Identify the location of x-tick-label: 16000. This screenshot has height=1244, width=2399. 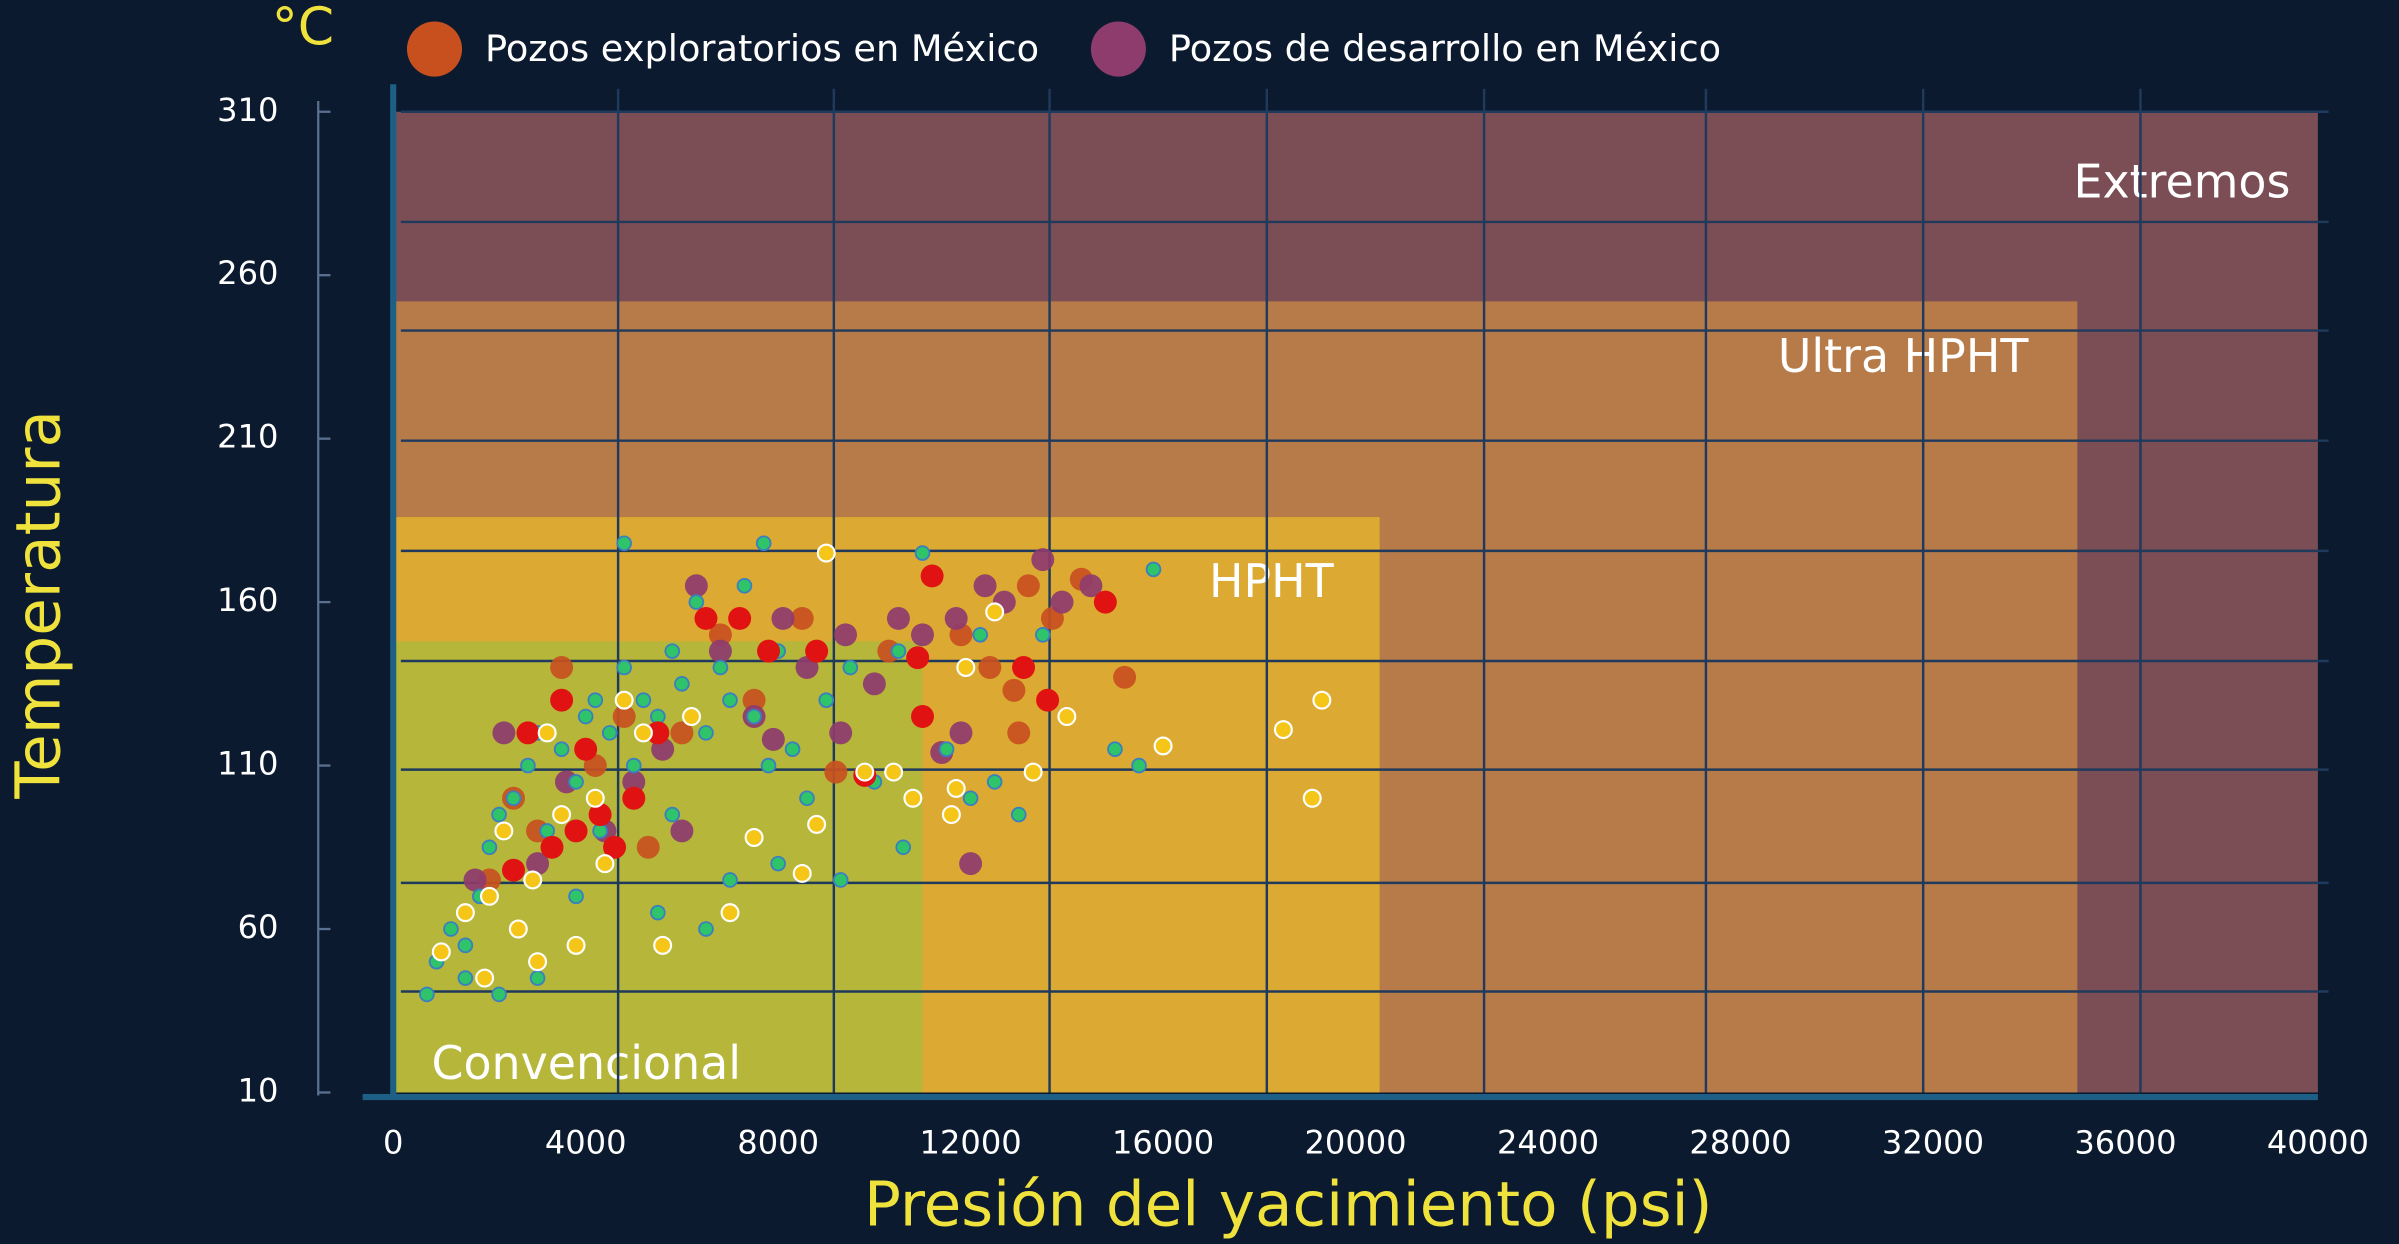
(1163, 1142).